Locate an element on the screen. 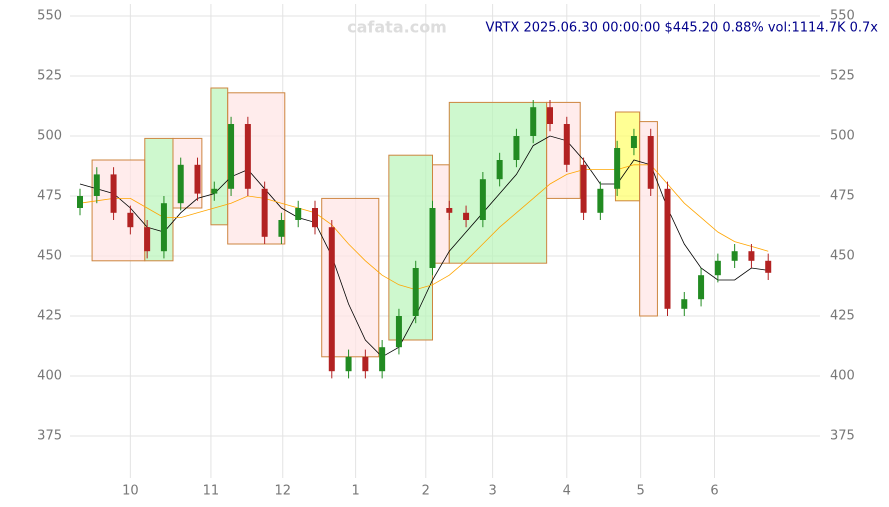 Image resolution: width=889 pixels, height=507 pixels. x-tick-label: 5 is located at coordinates (641, 491).